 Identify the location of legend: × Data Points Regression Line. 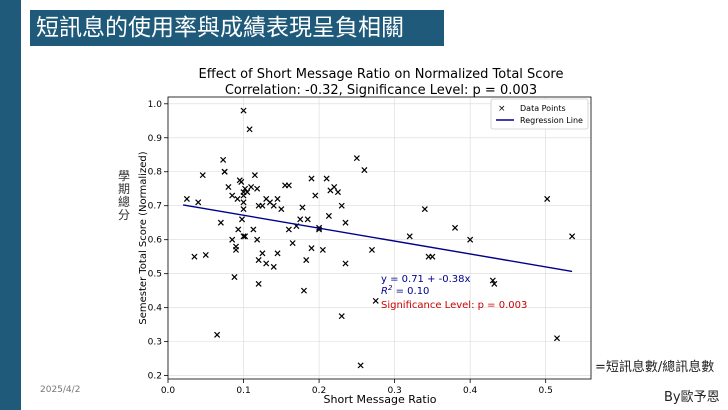
(539, 114).